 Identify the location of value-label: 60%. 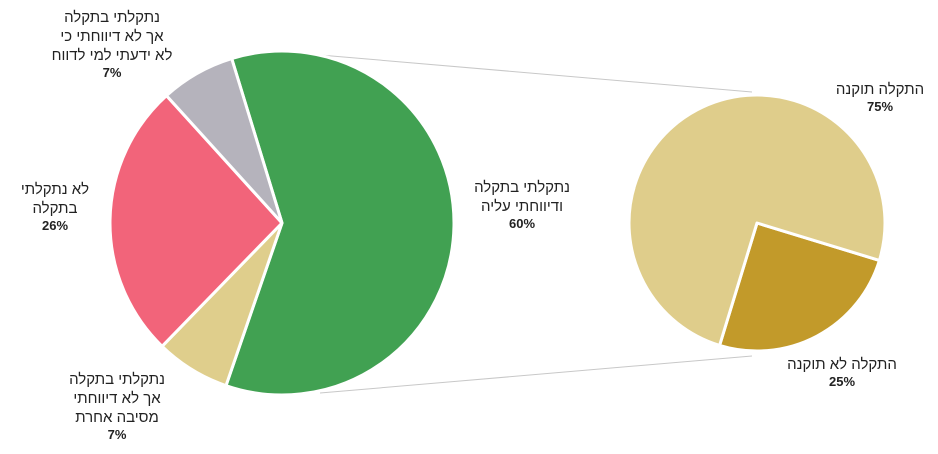
(522, 223).